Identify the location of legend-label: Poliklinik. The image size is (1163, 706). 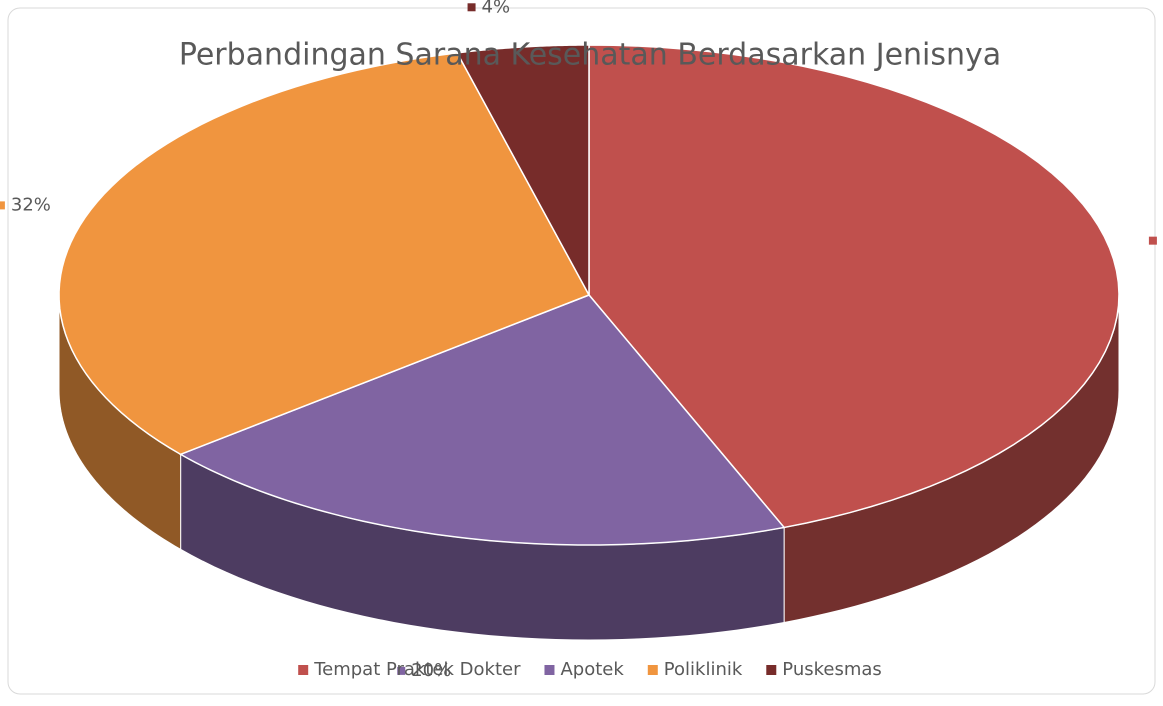
(703, 669).